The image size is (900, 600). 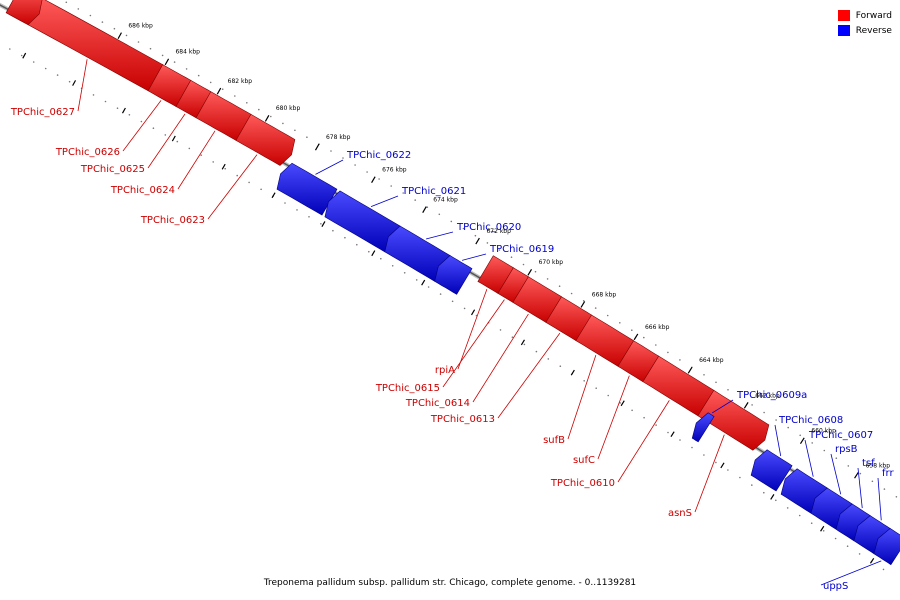 What do you see at coordinates (868, 463) in the screenshot?
I see `gene-label-tsf: tsf` at bounding box center [868, 463].